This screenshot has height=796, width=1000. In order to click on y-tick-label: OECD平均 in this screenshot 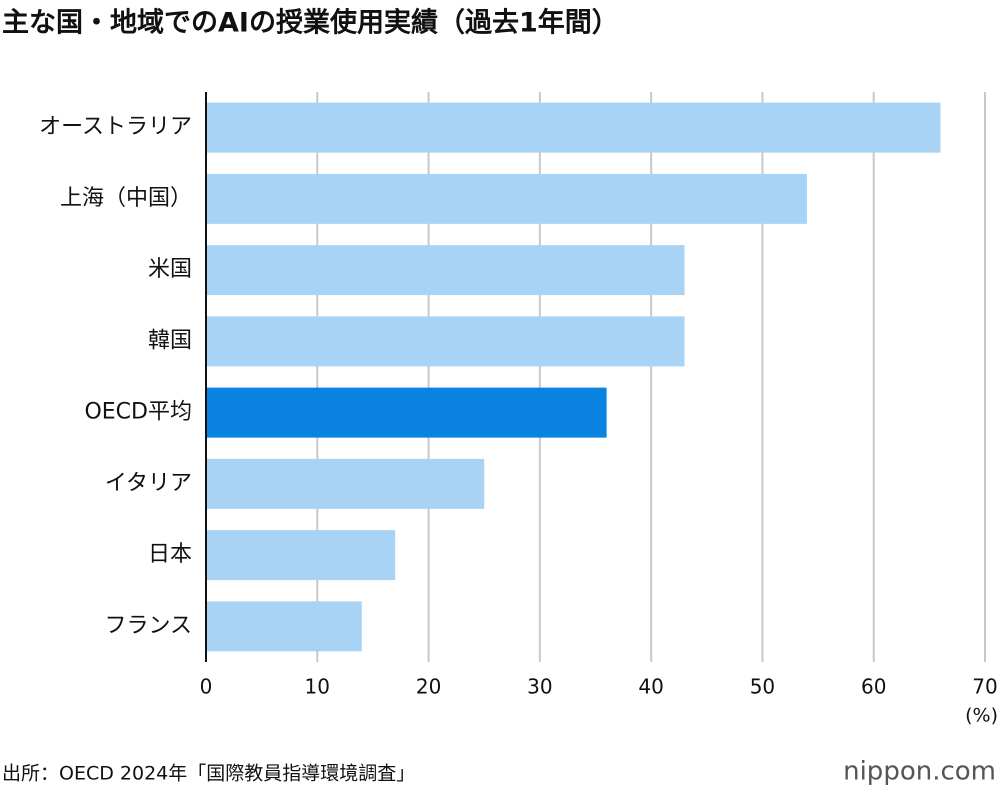, I will do `click(138, 412)`.